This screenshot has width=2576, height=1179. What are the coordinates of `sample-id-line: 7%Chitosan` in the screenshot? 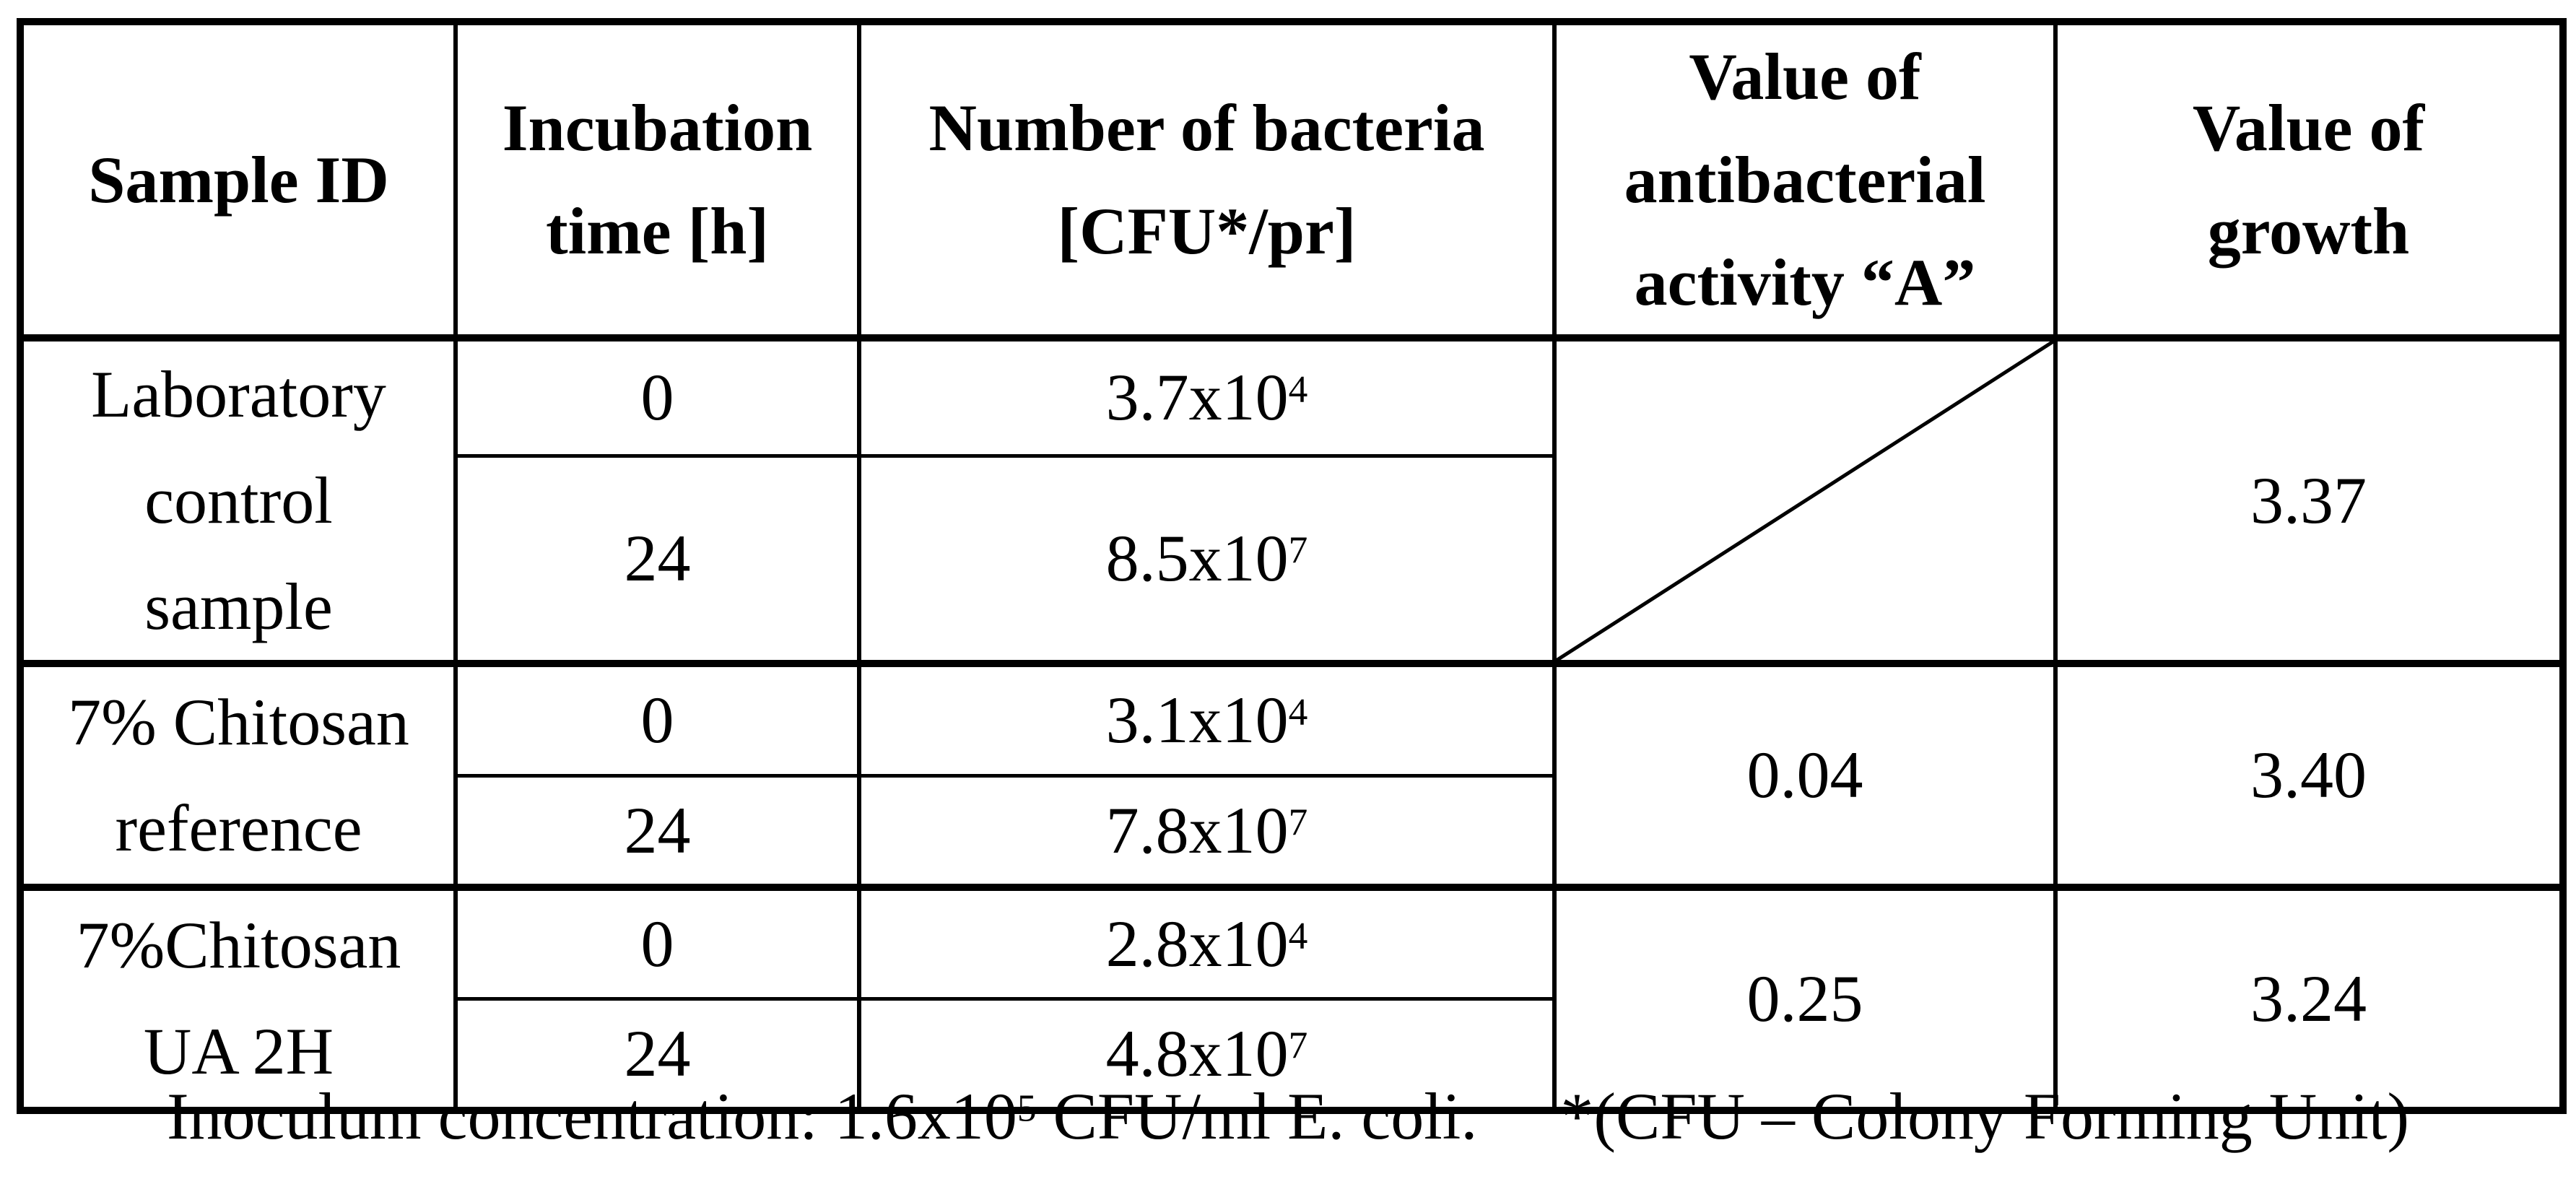 It's located at (238, 945).